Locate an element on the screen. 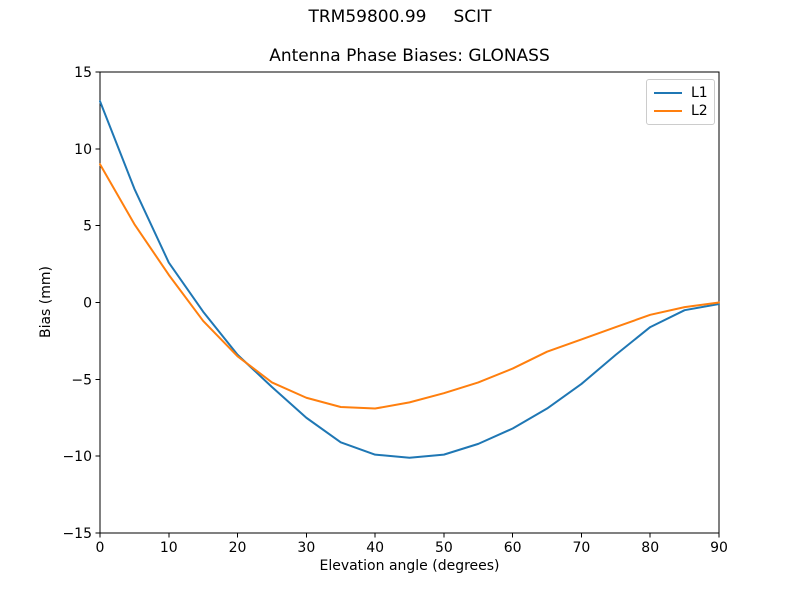 The image size is (800, 600). x-tick-label: 20 is located at coordinates (238, 548).